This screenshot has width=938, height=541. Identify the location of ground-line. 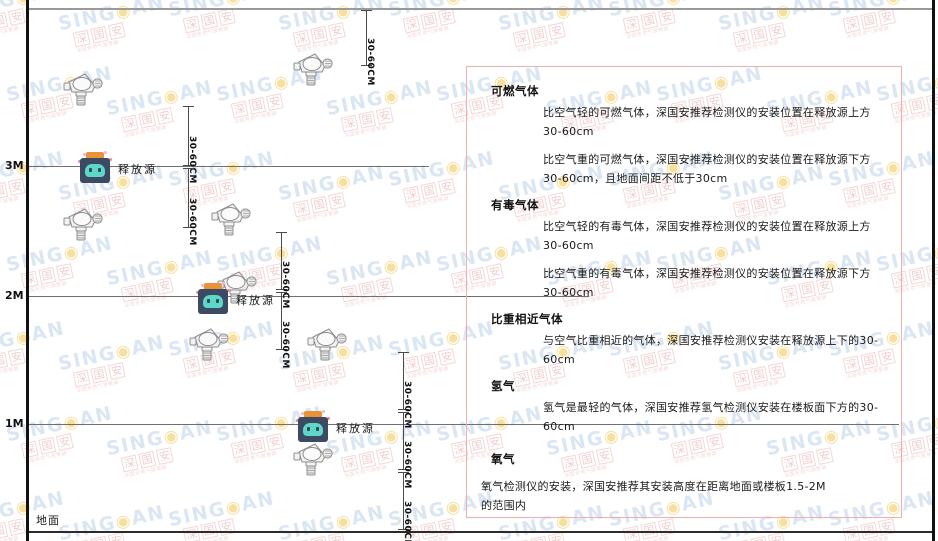
(479, 532).